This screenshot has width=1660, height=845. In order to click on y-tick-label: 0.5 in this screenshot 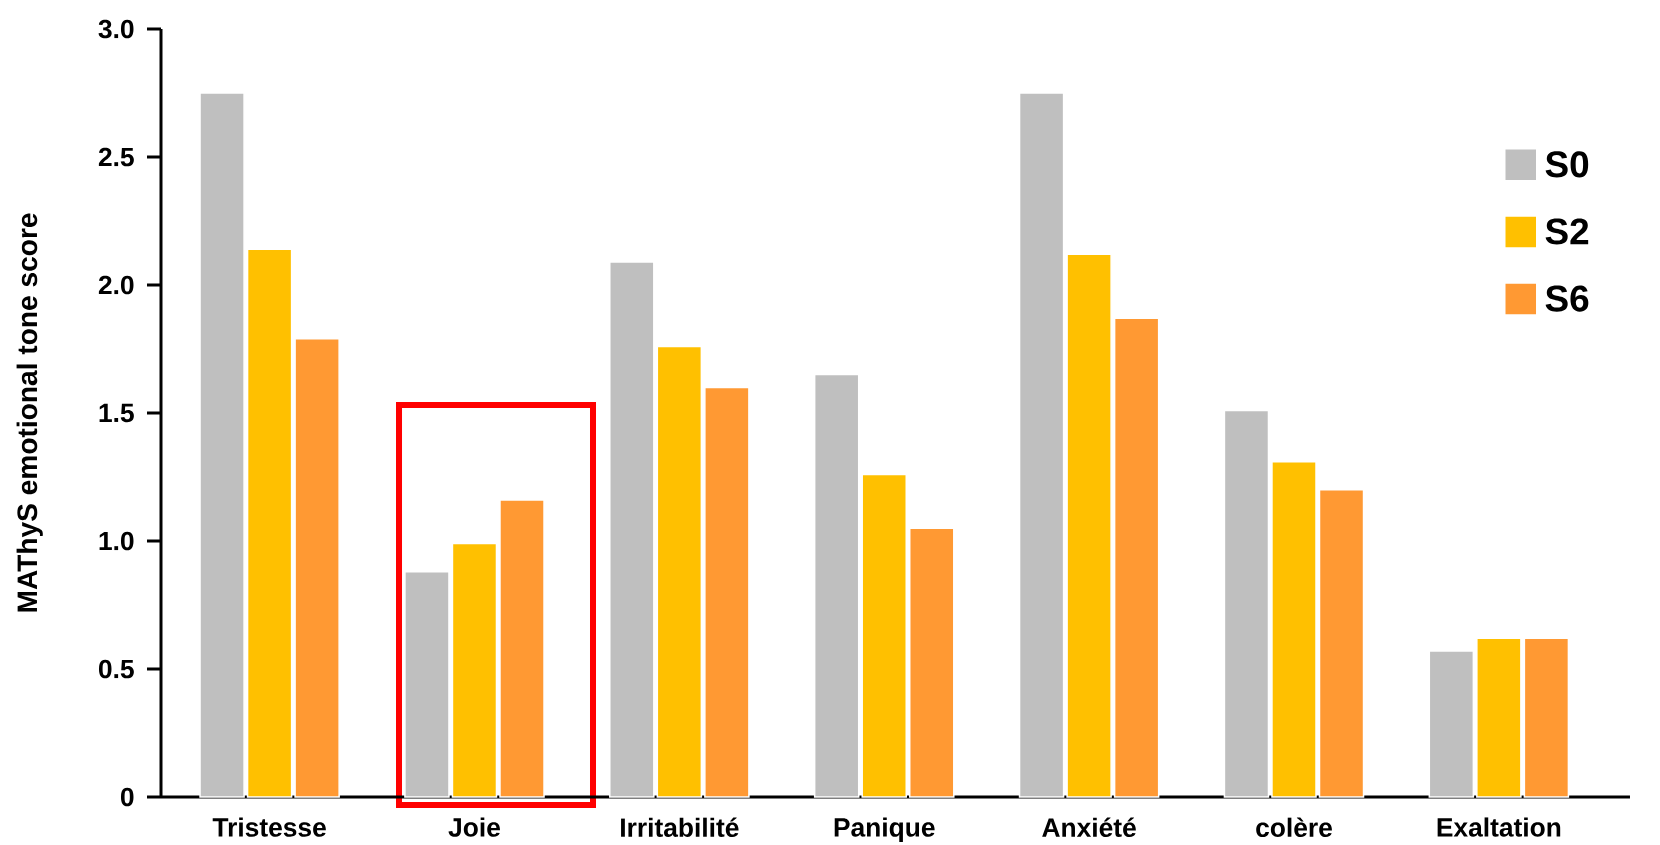, I will do `click(116, 669)`.